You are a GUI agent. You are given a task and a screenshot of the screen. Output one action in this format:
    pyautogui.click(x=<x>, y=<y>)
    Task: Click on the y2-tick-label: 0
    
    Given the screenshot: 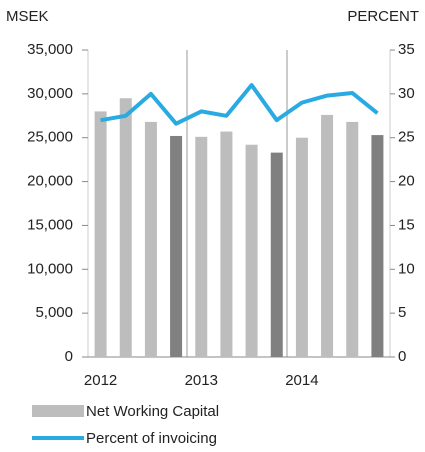 What is the action you would take?
    pyautogui.click(x=402, y=356)
    